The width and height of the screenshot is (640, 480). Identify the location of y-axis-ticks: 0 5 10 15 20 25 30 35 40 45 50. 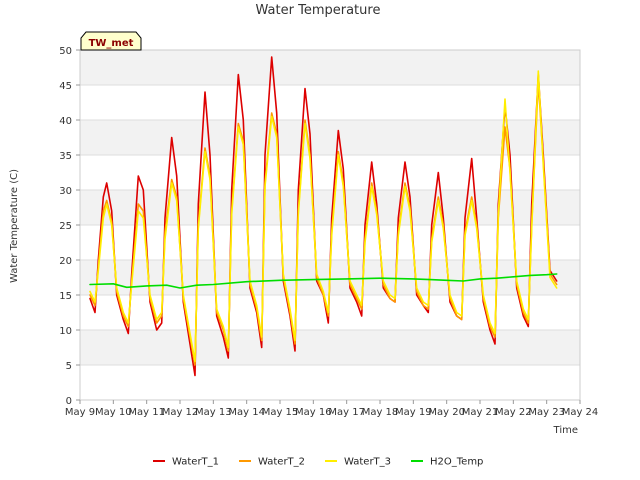
(69, 226).